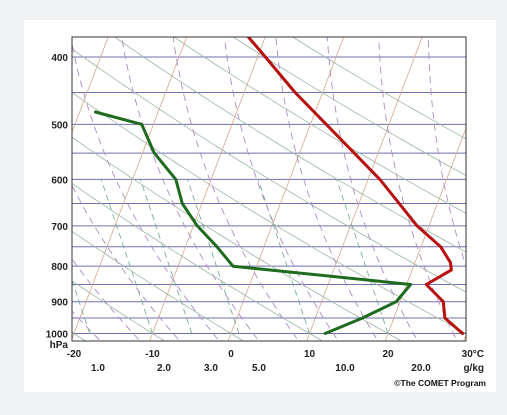 This screenshot has height=415, width=507. What do you see at coordinates (59, 125) in the screenshot?
I see `pressure-tick-500: 500` at bounding box center [59, 125].